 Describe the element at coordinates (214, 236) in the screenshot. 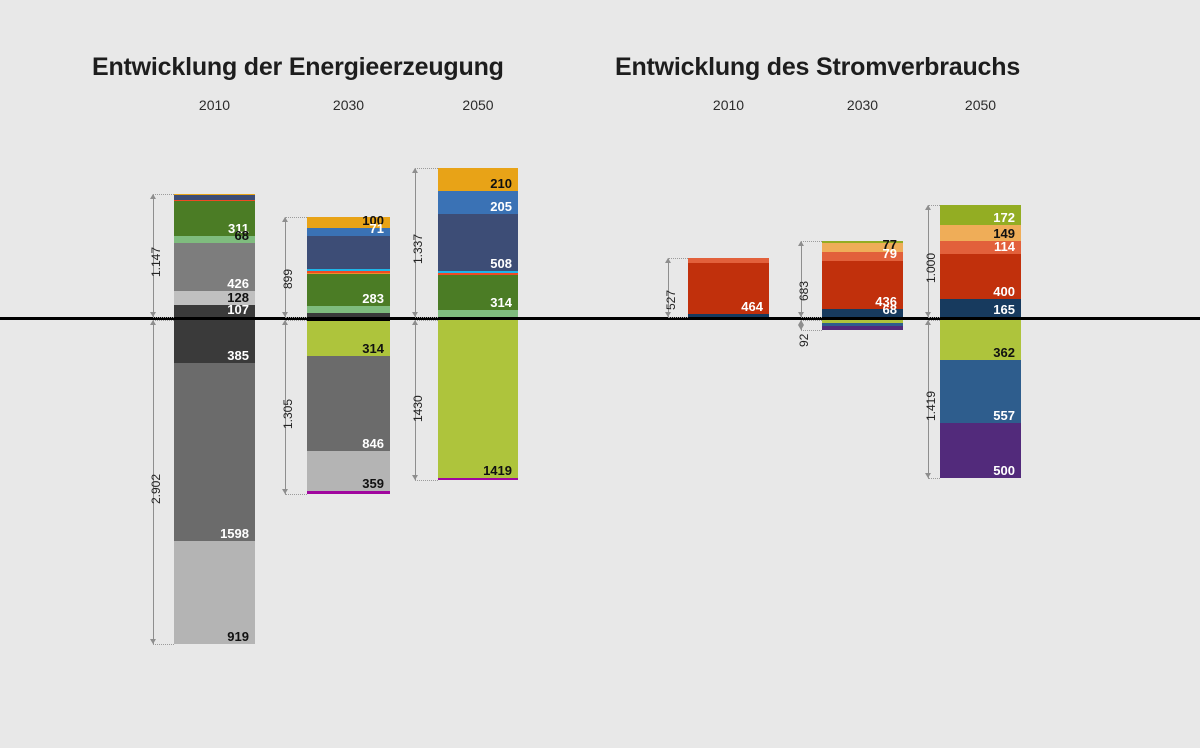

I see `segment-m-ll-hkw-kl-rgas: 68` at that location.